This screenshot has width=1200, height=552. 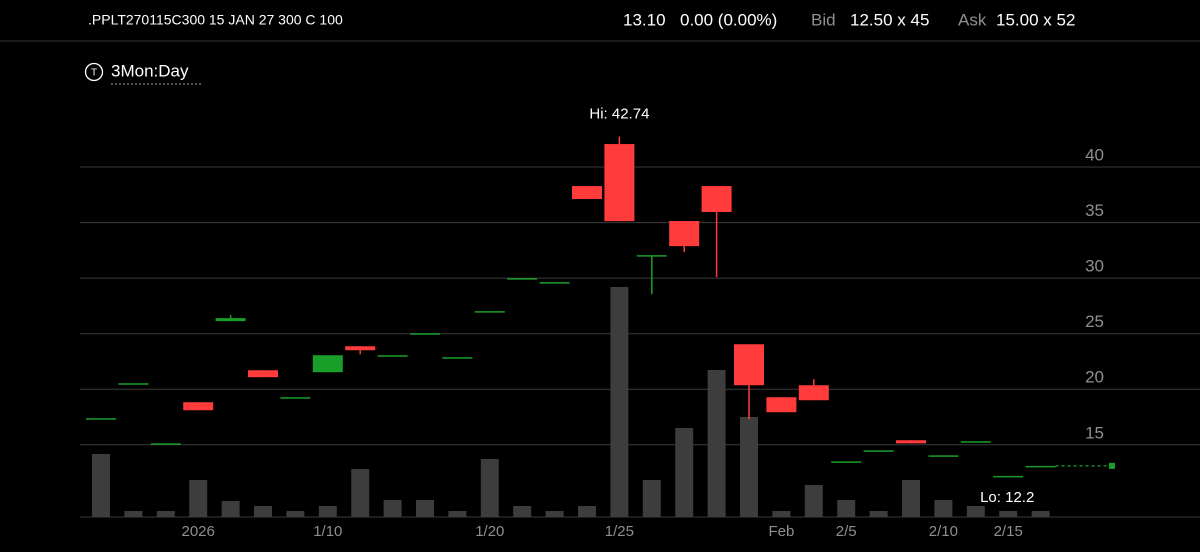 What do you see at coordinates (846, 531) in the screenshot?
I see `x-tick-label: 2/5` at bounding box center [846, 531].